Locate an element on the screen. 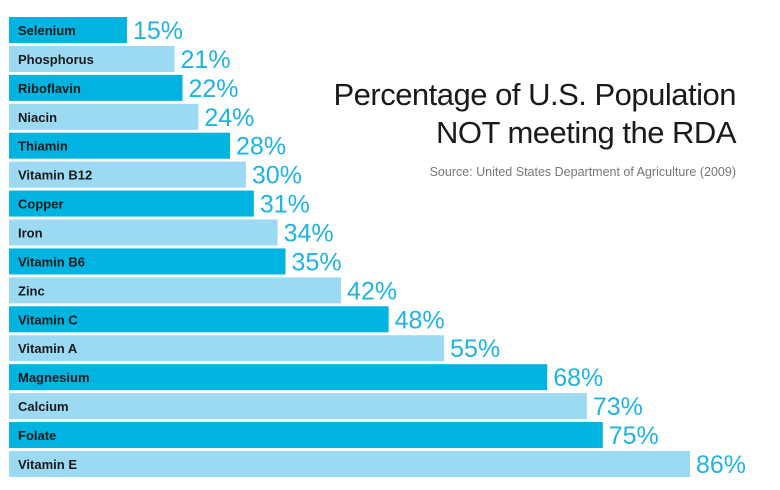  value-label: 34% is located at coordinates (309, 234).